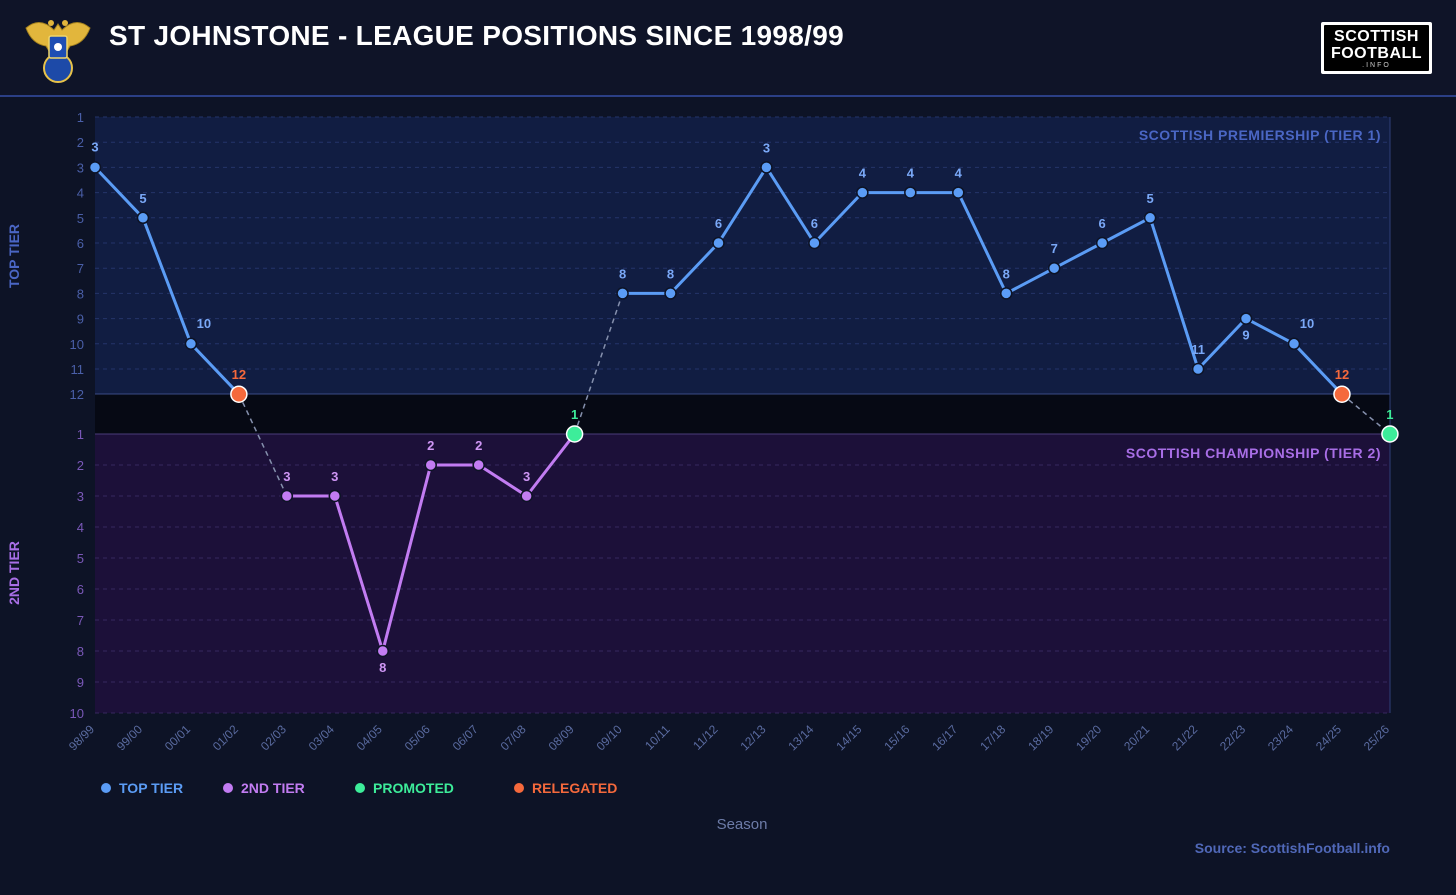 The image size is (1456, 895). What do you see at coordinates (77, 394) in the screenshot?
I see `y-tick-top-12: 12` at bounding box center [77, 394].